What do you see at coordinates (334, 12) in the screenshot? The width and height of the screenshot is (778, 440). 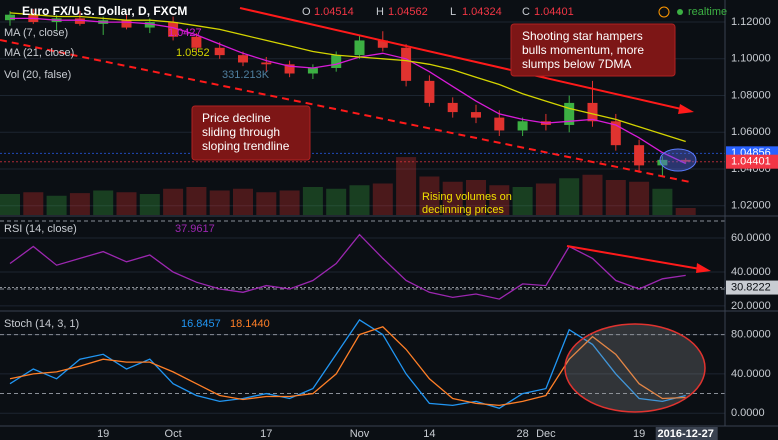 I see `ohlc-value: 1.04514` at bounding box center [334, 12].